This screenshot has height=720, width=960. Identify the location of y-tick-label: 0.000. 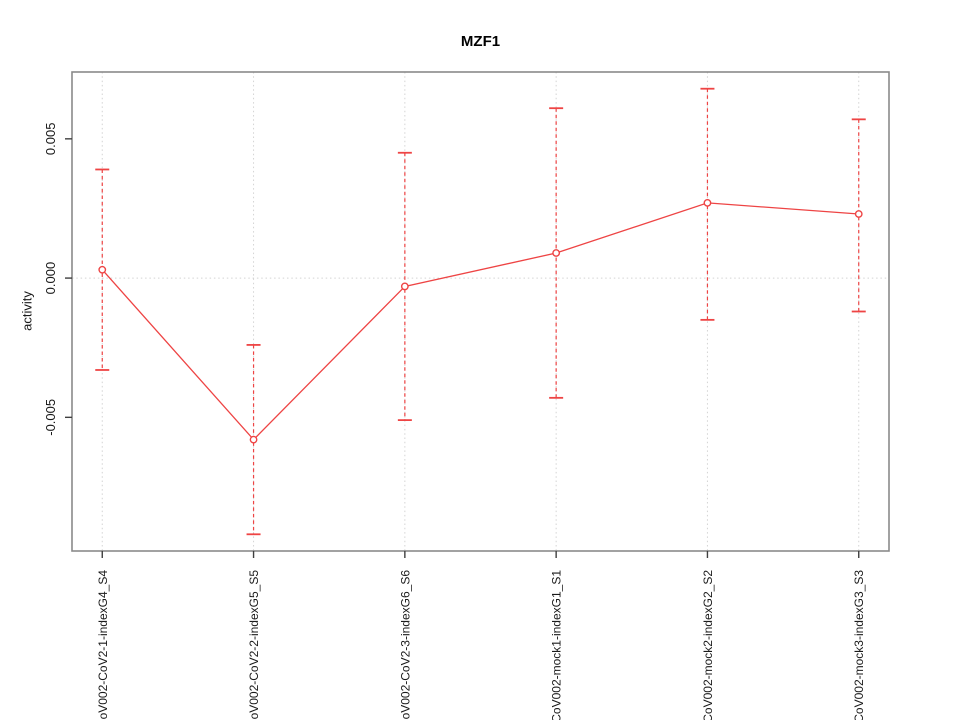
(50, 278).